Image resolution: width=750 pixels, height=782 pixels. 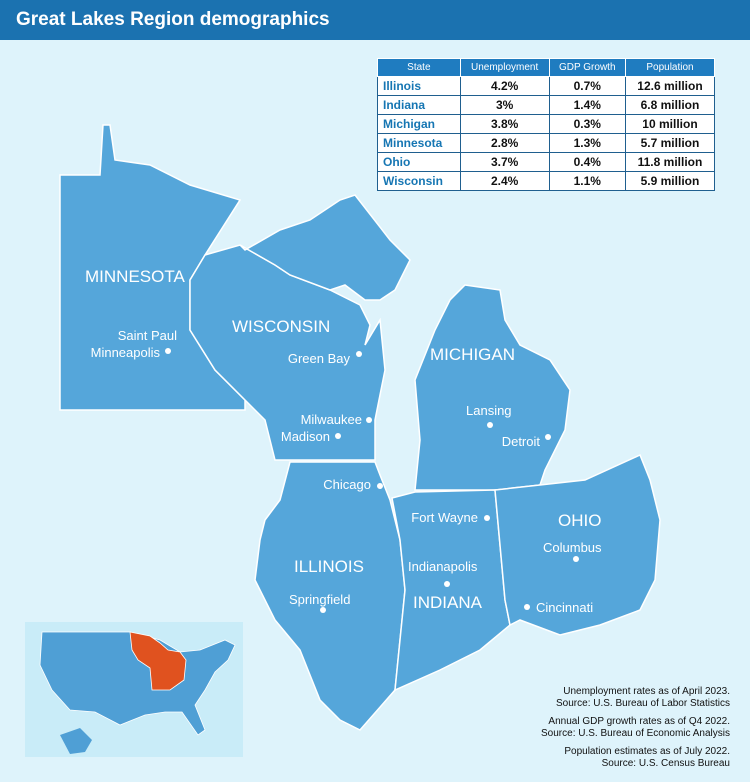 I want to click on column-header: Unemployment, so click(x=504, y=67).